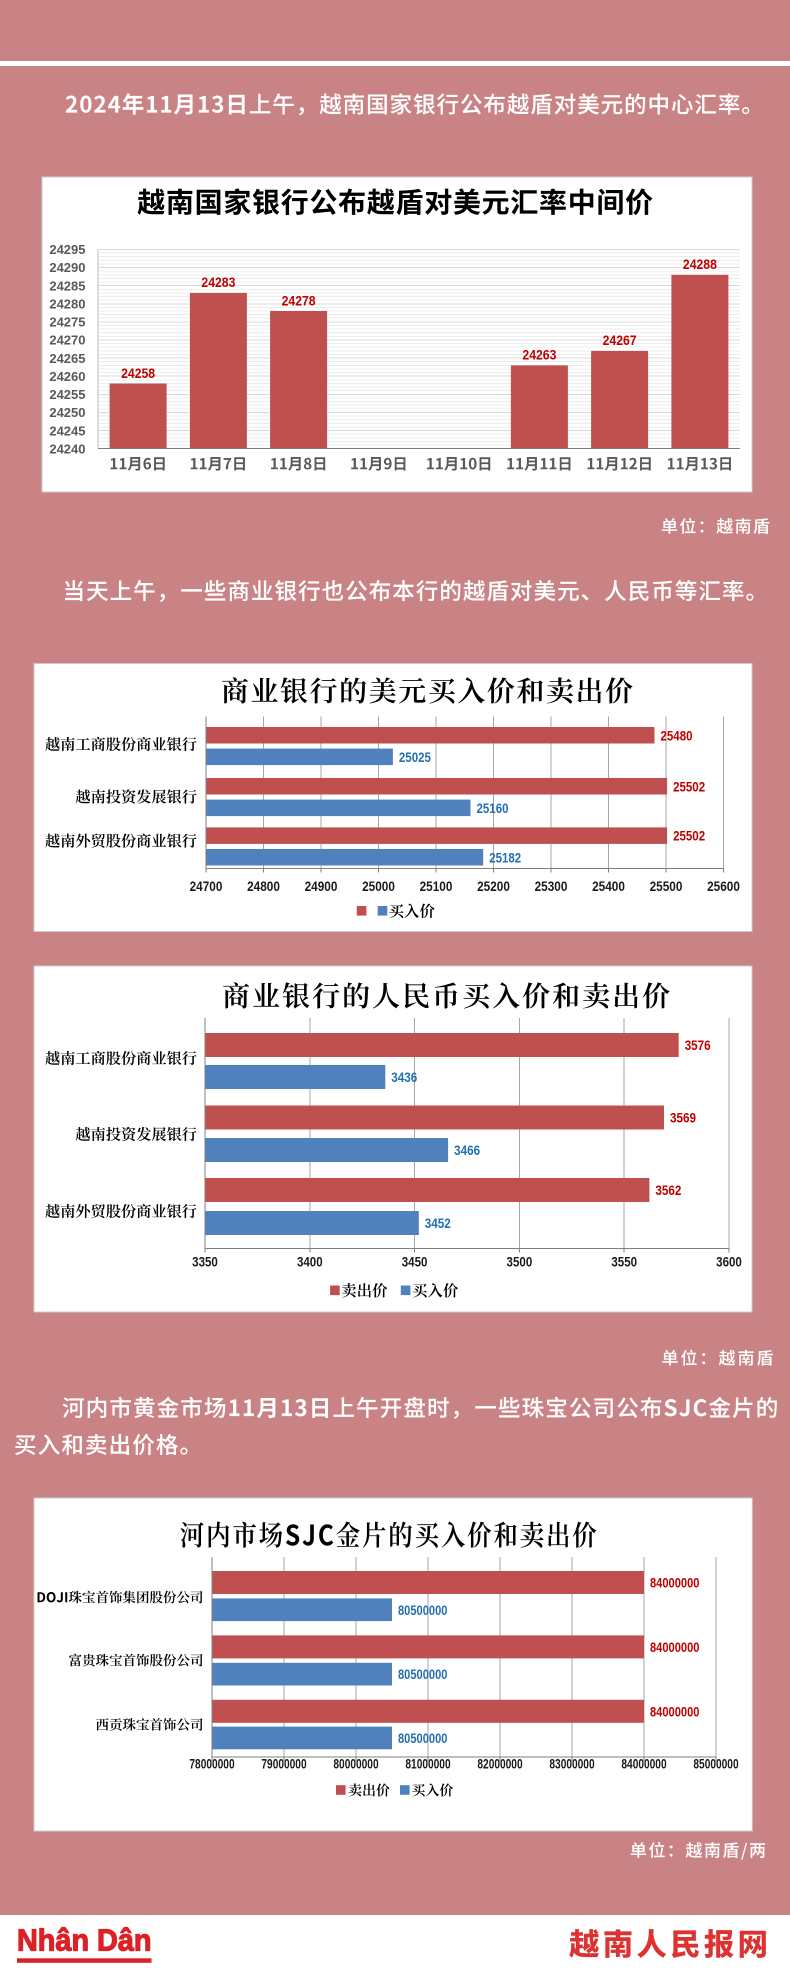  What do you see at coordinates (698, 1045) in the screenshot?
I see `svg-text: 3576` at bounding box center [698, 1045].